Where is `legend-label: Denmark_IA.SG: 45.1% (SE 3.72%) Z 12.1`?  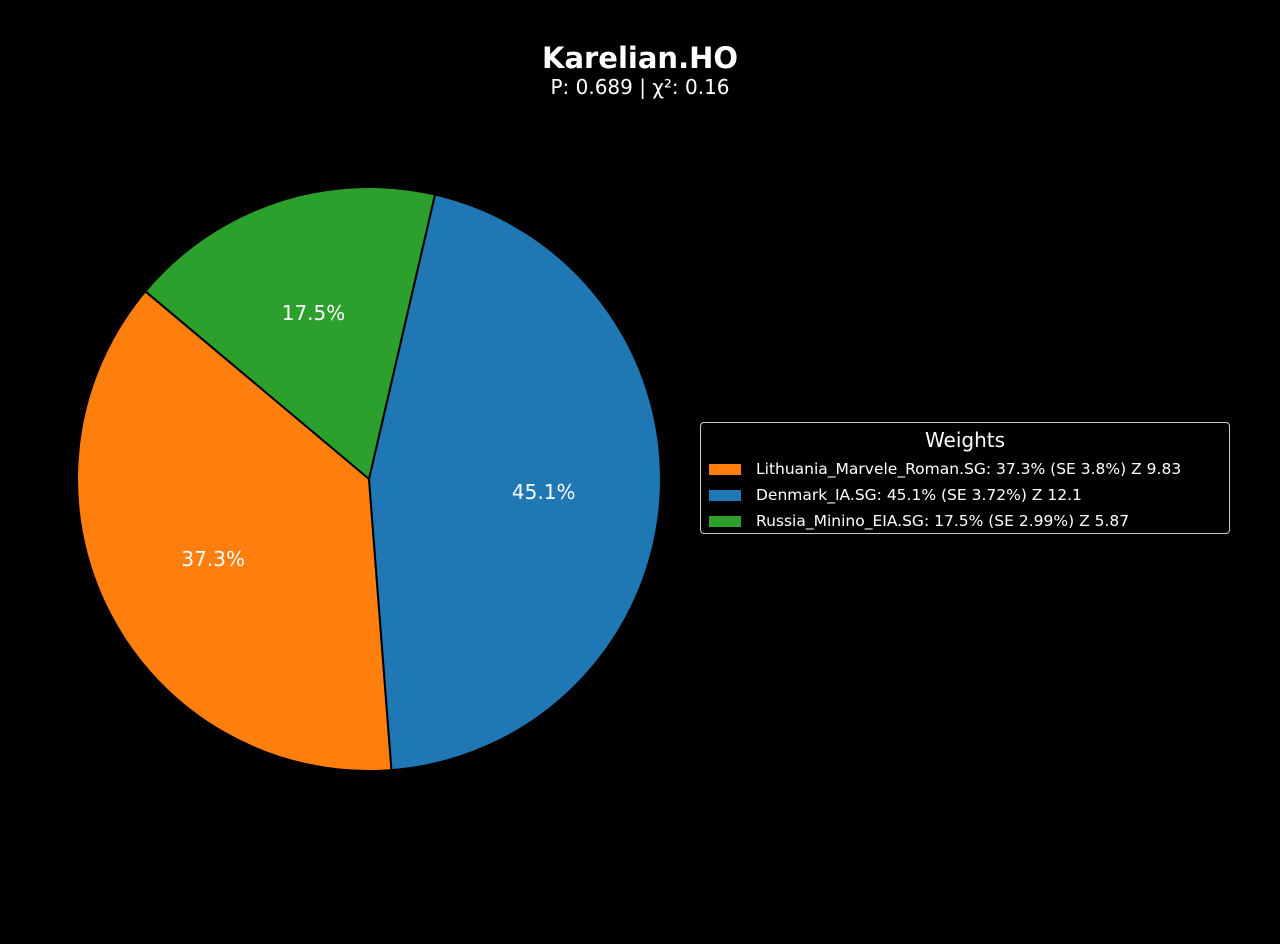 legend-label: Denmark_IA.SG: 45.1% (SE 3.72%) Z 12.1 is located at coordinates (919, 495).